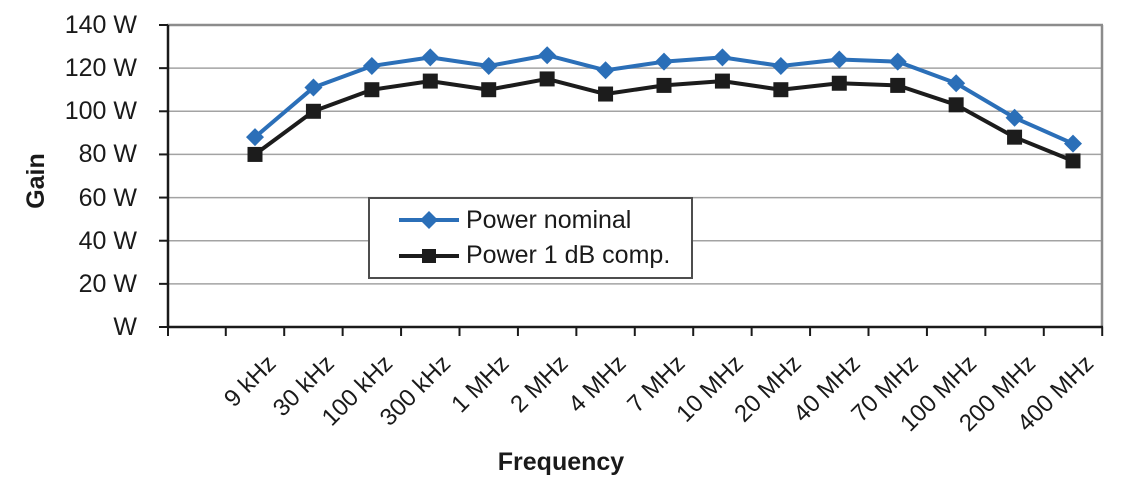 The height and width of the screenshot is (487, 1125). What do you see at coordinates (100, 68) in the screenshot?
I see `y-tick-label: 120 W` at bounding box center [100, 68].